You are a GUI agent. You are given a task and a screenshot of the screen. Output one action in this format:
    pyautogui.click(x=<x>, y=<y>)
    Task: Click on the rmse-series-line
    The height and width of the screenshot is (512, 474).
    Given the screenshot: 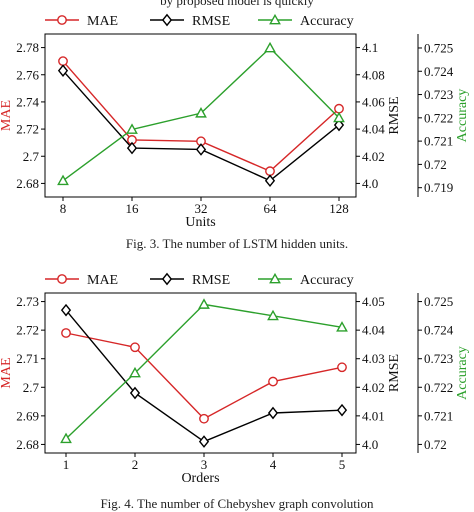 What is the action you would take?
    pyautogui.click(x=201, y=126)
    